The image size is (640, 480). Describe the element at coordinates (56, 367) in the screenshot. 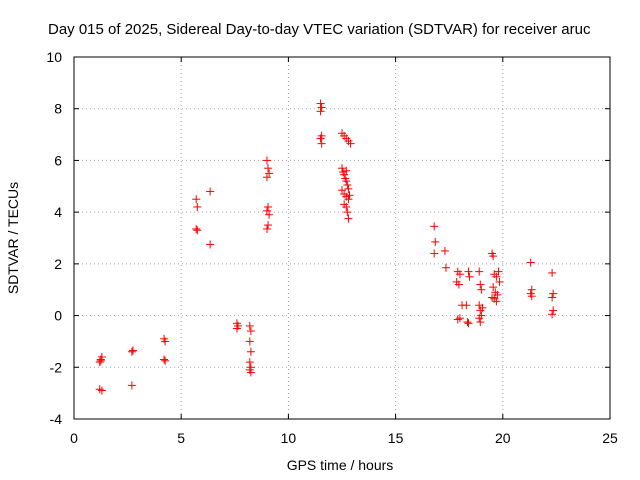

I see `y-tick-label: -2` at that location.